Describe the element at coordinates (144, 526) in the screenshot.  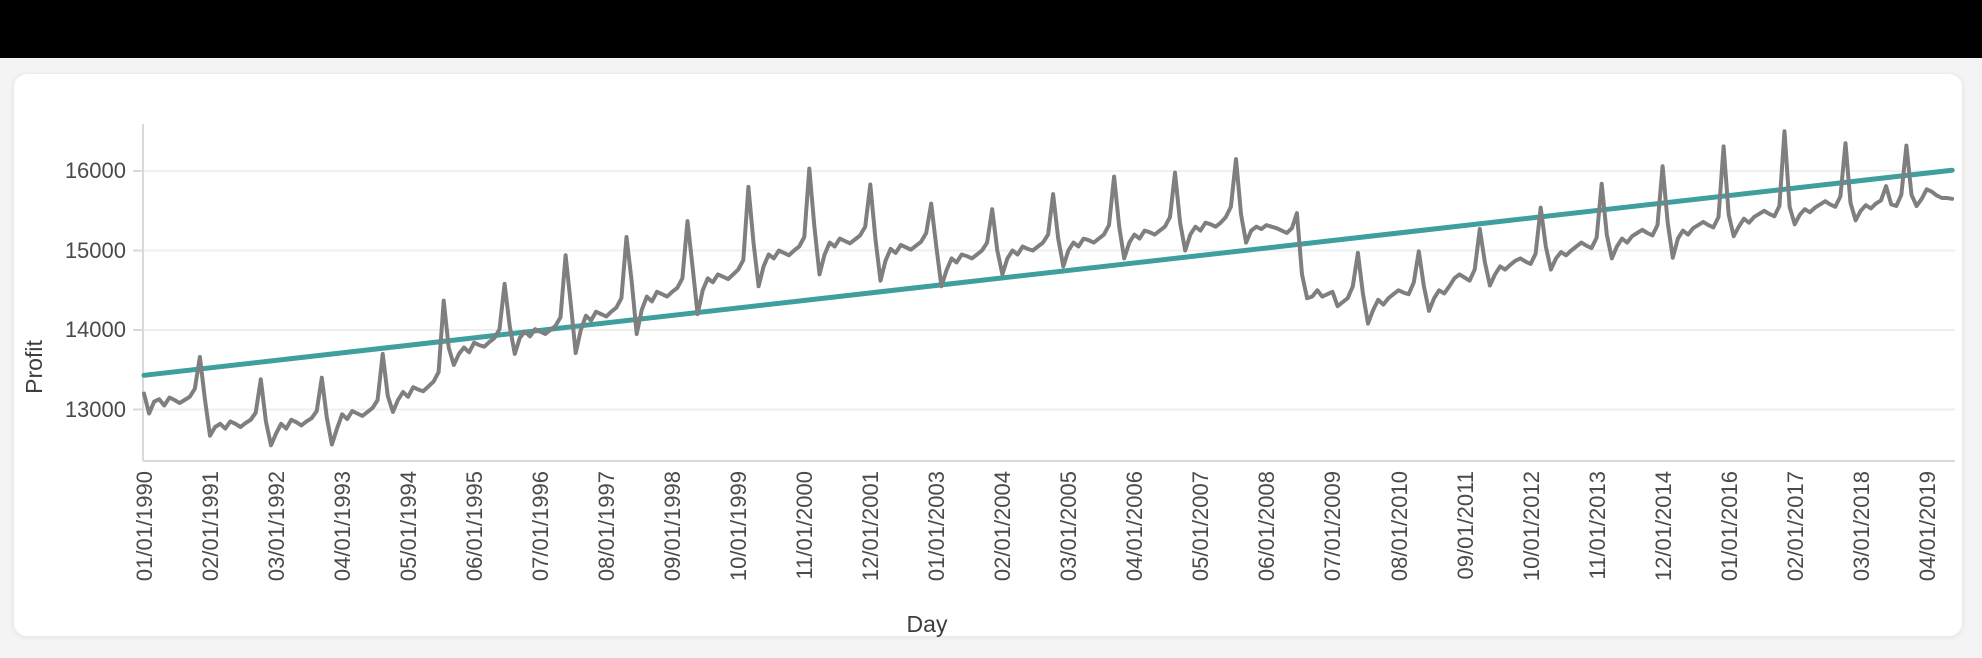
I see `x-tick-label: 01/01/1990` at that location.